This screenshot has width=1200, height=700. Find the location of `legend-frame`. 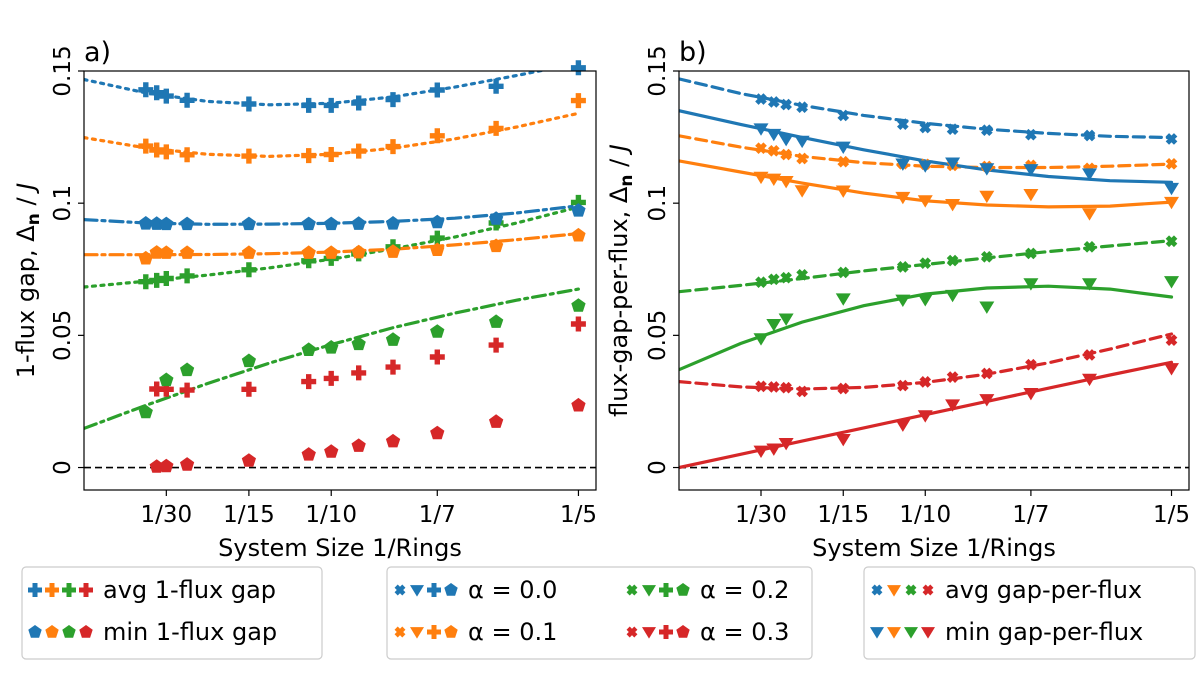

legend-frame is located at coordinates (172, 613).